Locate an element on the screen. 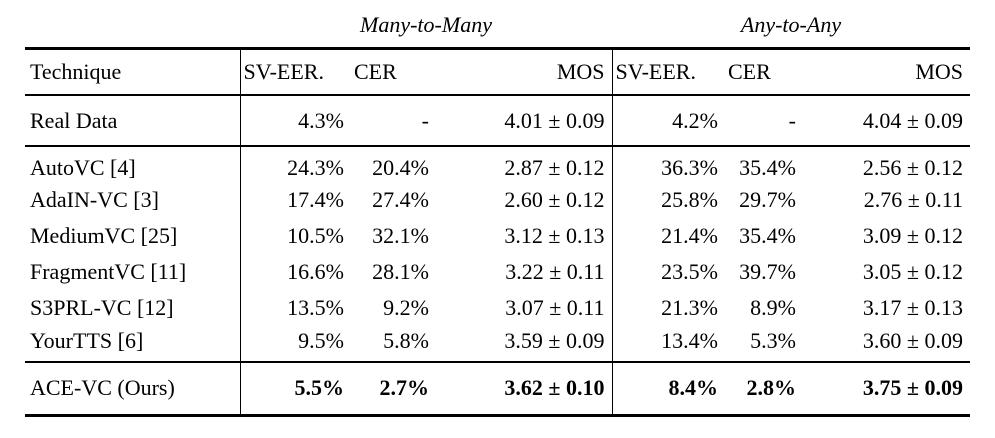 The width and height of the screenshot is (995, 438). cell-m2m-sv-eer: 24.3% is located at coordinates (294, 164).